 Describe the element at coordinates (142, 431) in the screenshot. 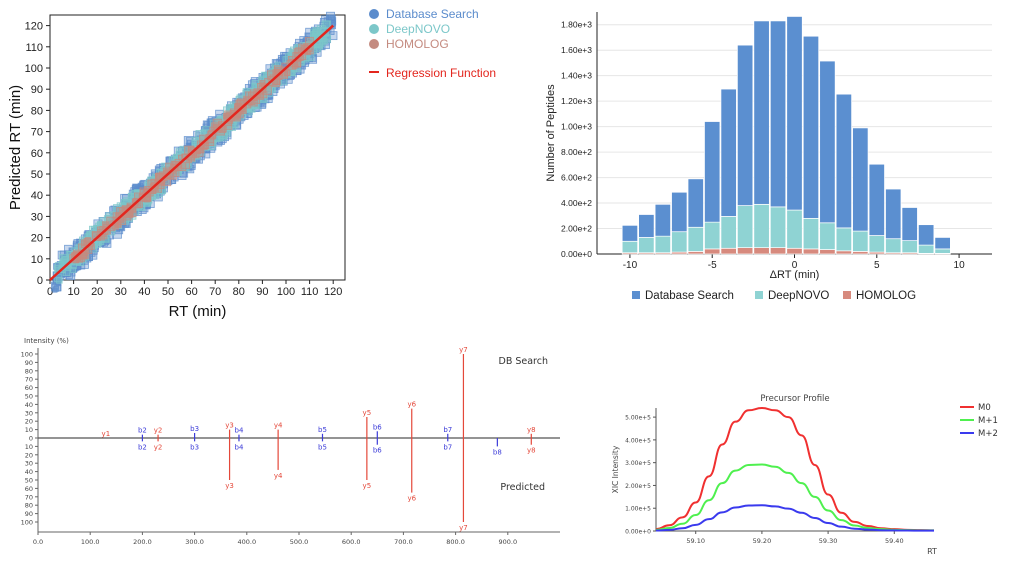

I see `peak-label-top: b2` at that location.